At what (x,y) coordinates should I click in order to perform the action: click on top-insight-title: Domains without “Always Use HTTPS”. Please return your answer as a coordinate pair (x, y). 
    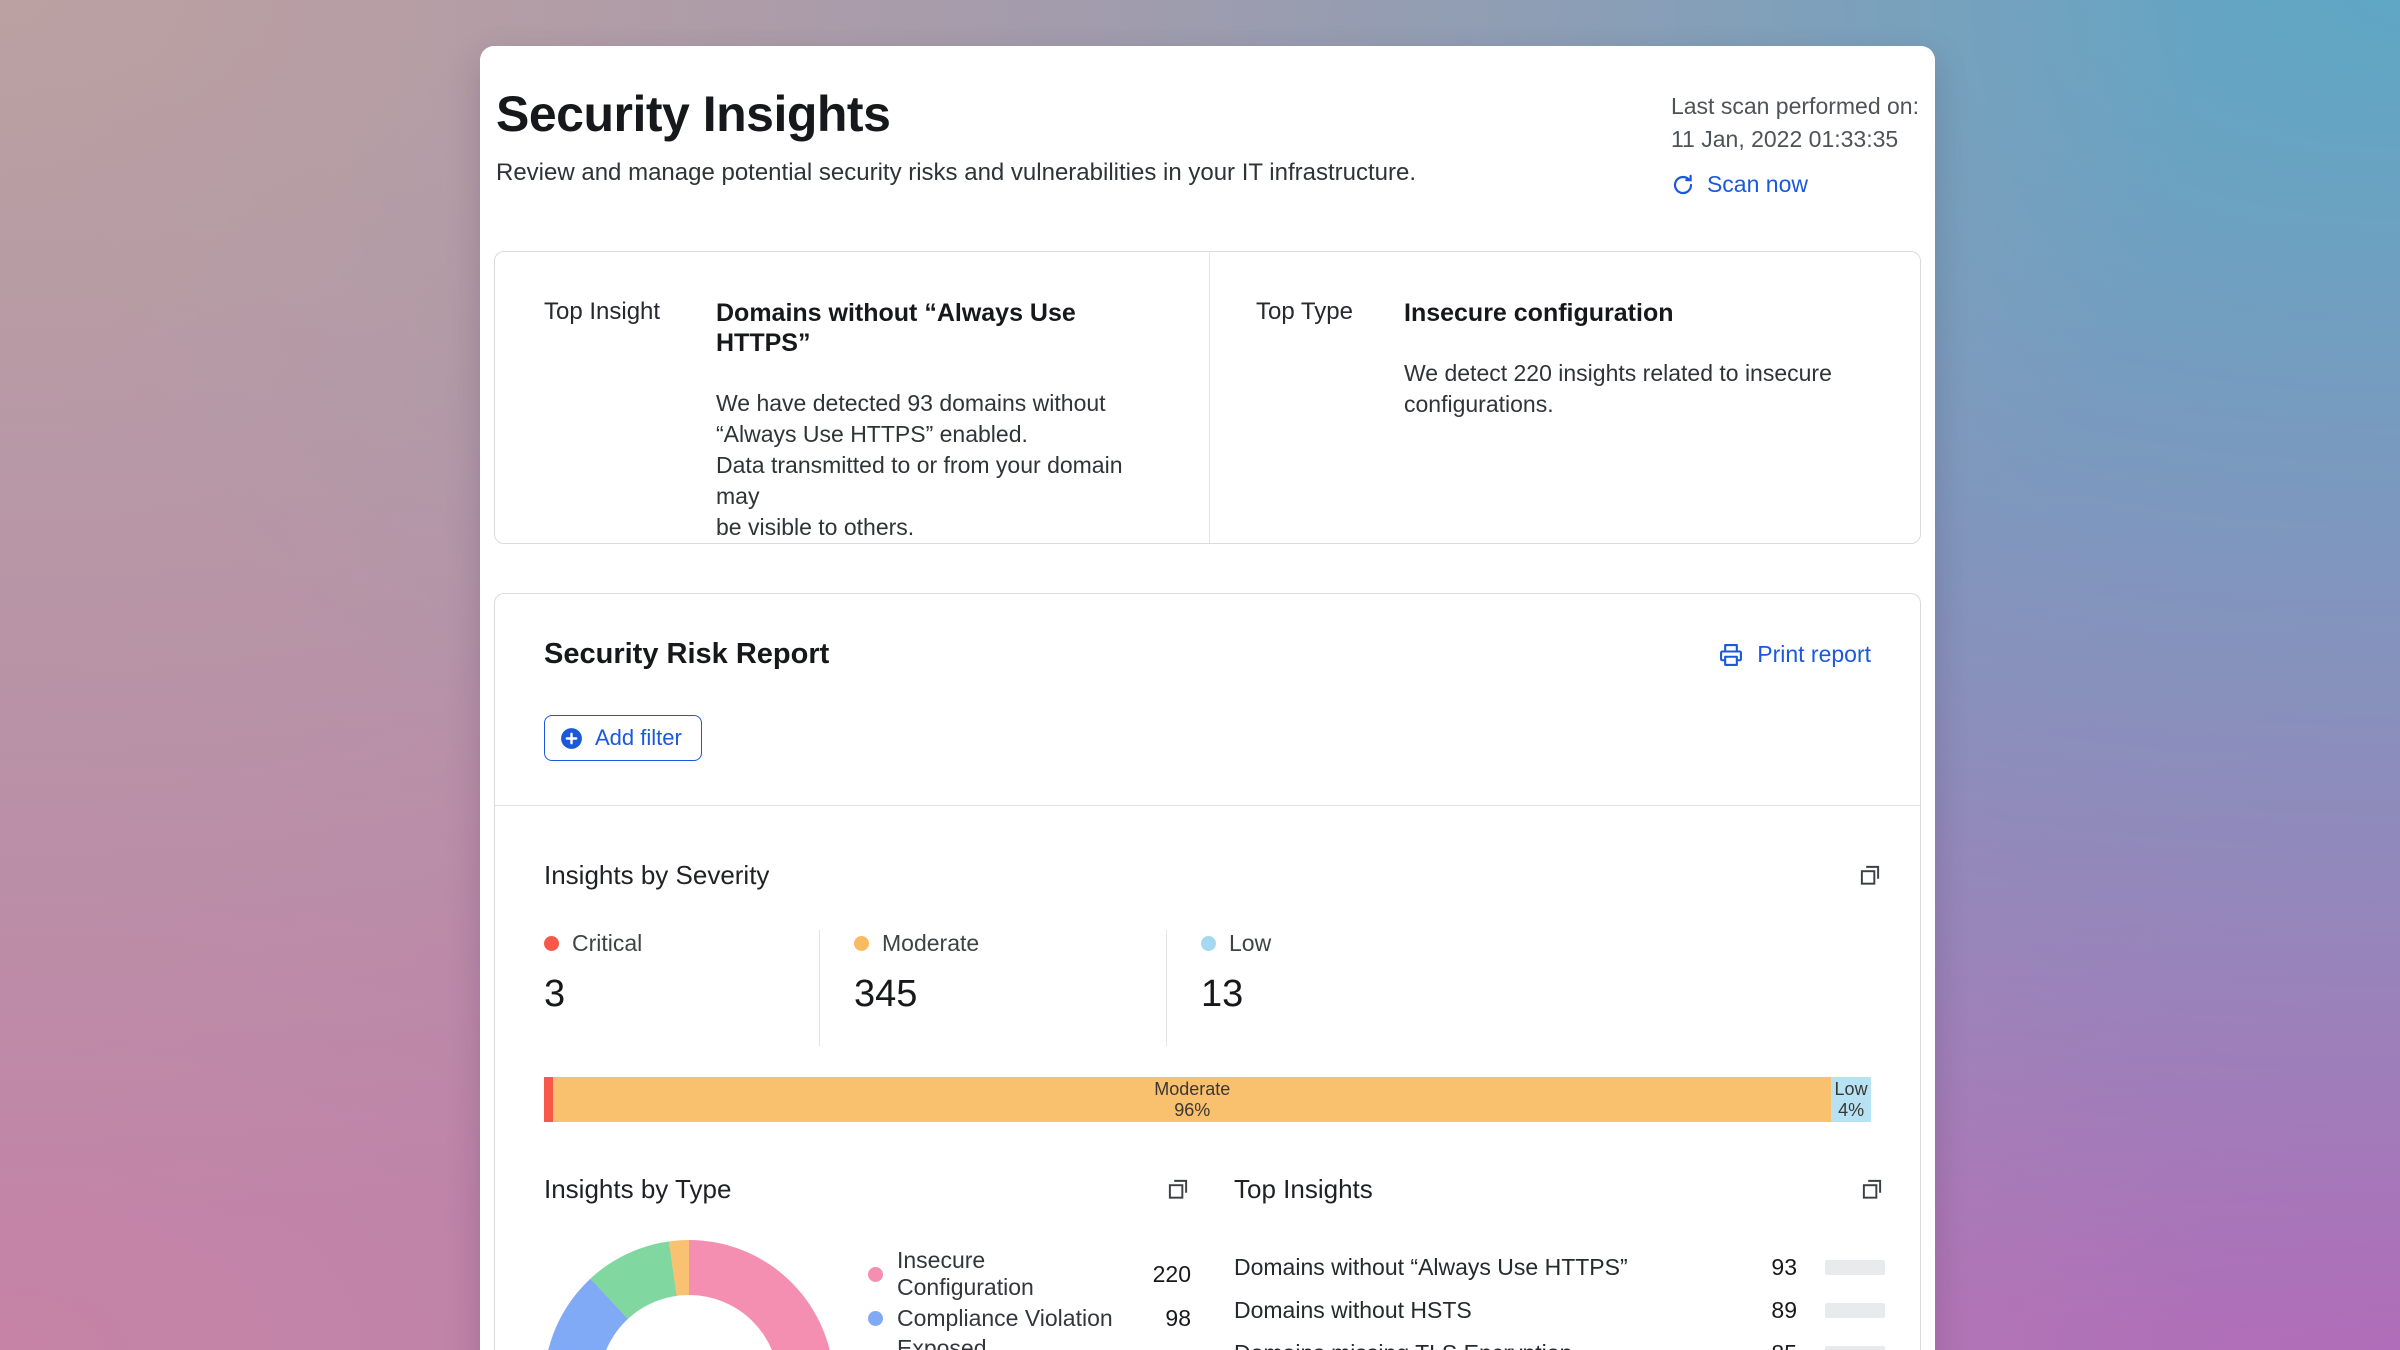
    Looking at the image, I should click on (896, 328).